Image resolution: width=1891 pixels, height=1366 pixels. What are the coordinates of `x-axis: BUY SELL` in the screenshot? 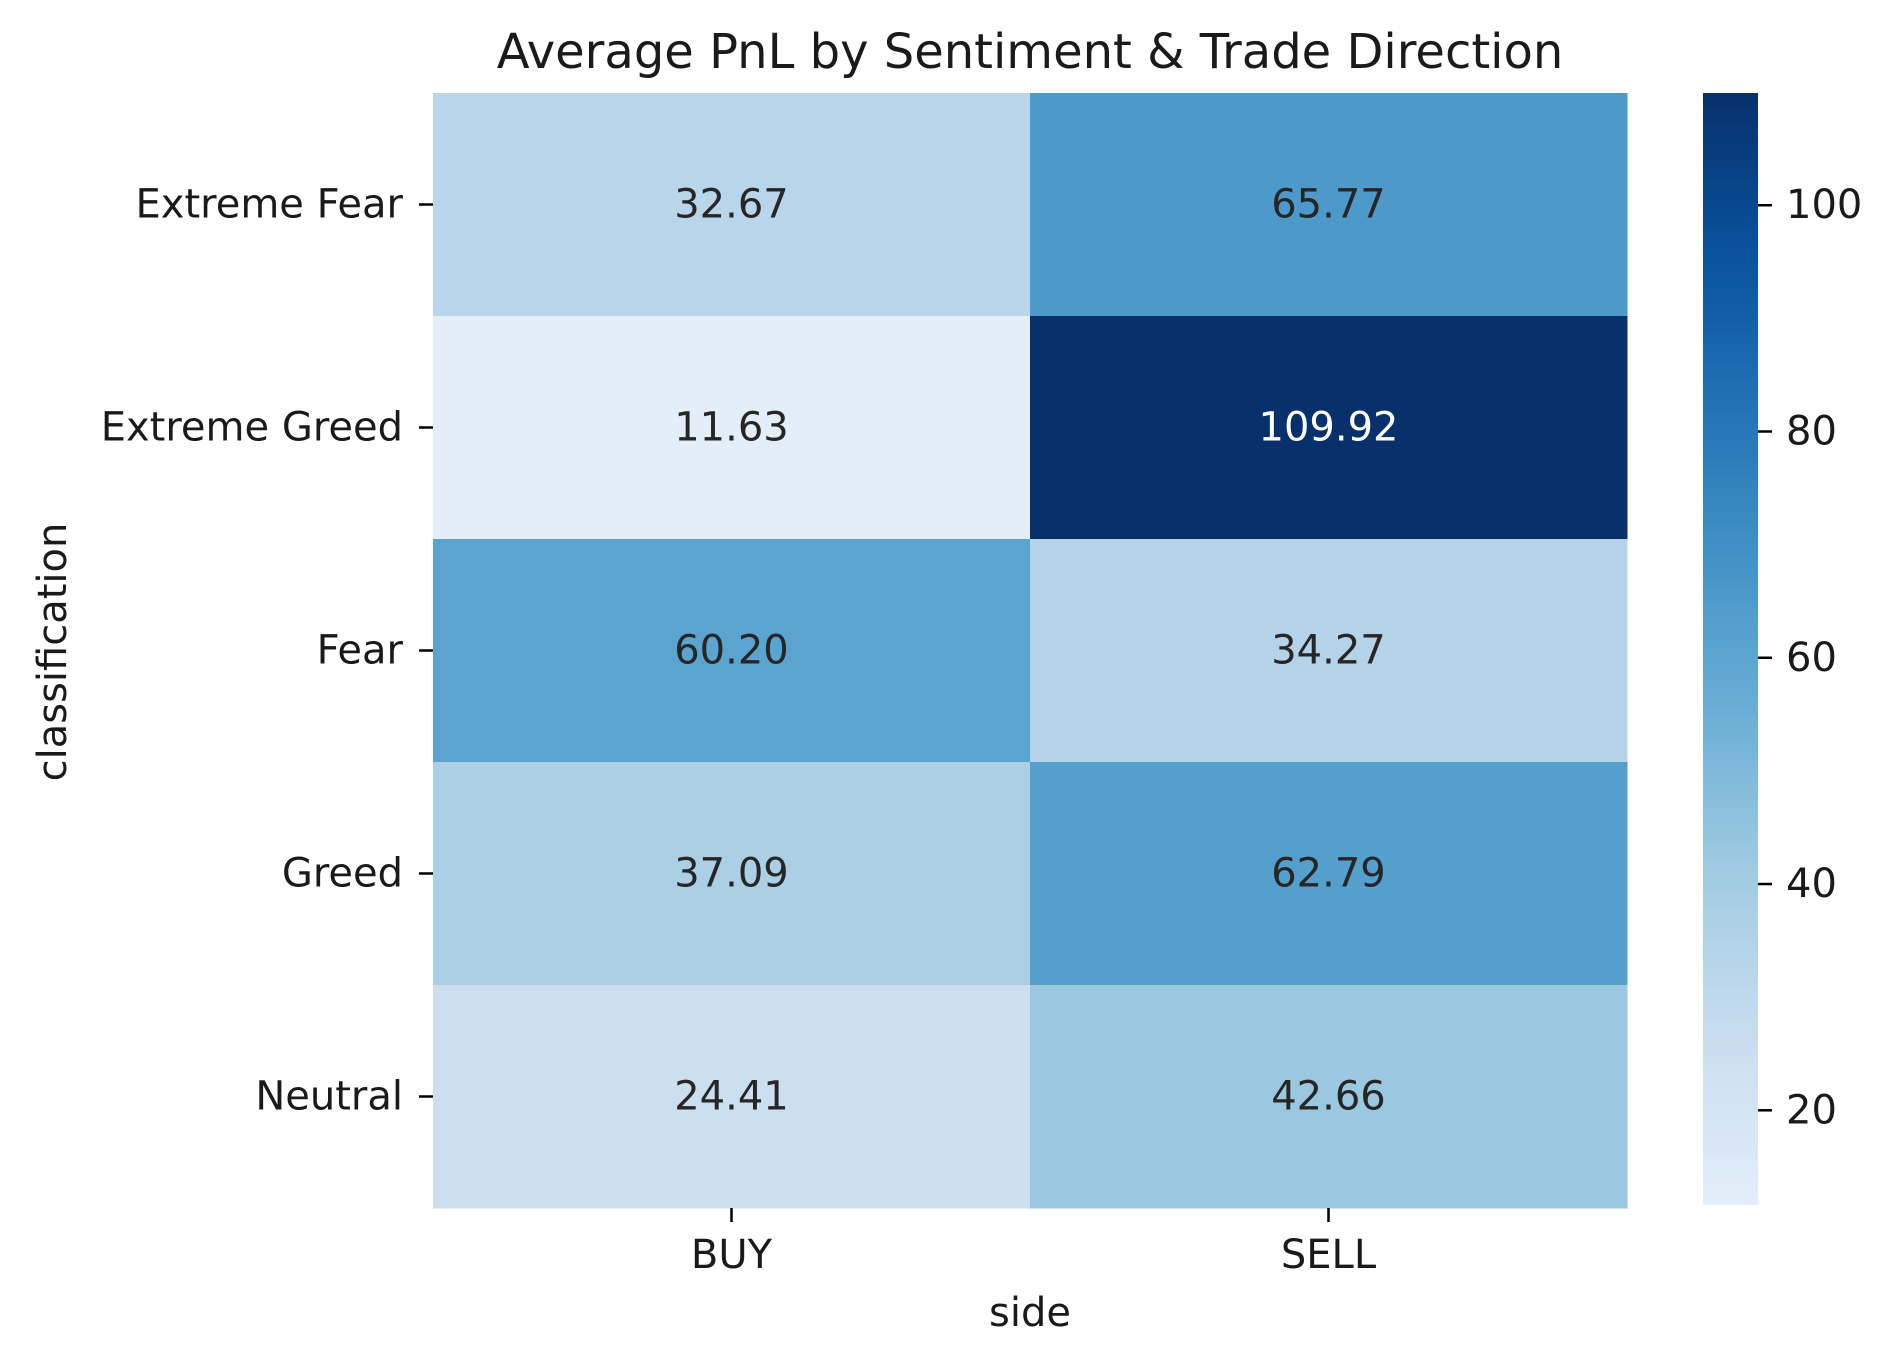 It's located at (1034, 1243).